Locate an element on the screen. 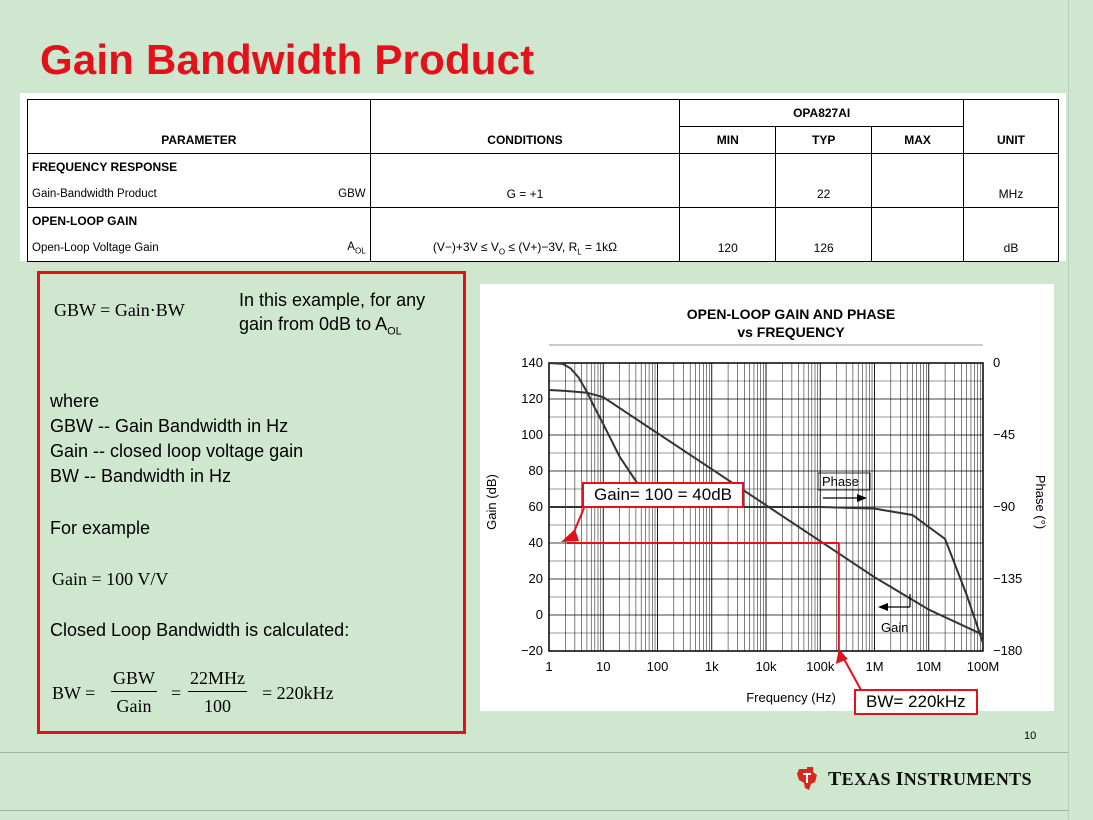 The height and width of the screenshot is (820, 1093). footer-divider is located at coordinates (534, 752).